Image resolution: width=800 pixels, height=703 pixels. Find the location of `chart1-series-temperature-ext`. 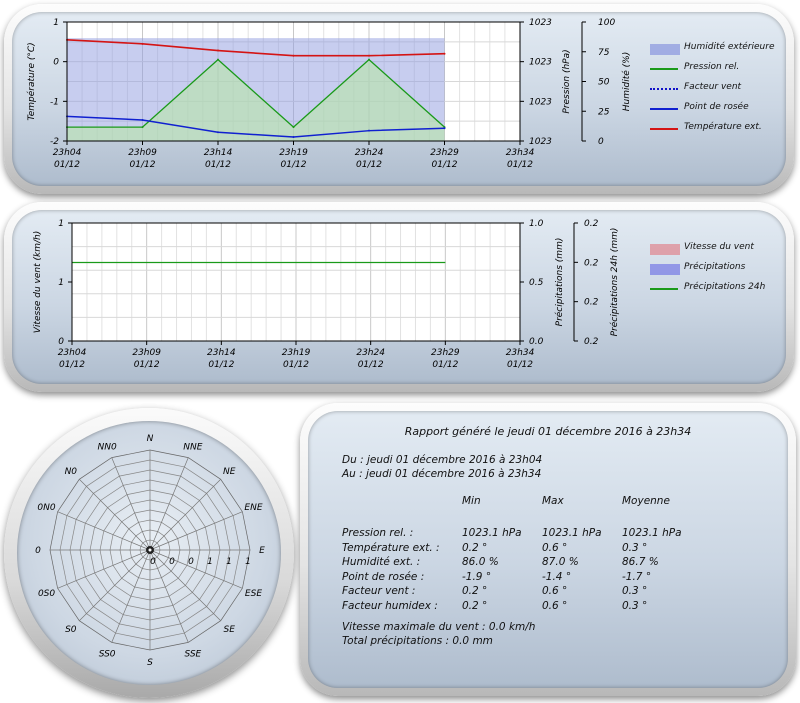

chart1-series-temperature-ext is located at coordinates (255, 48).